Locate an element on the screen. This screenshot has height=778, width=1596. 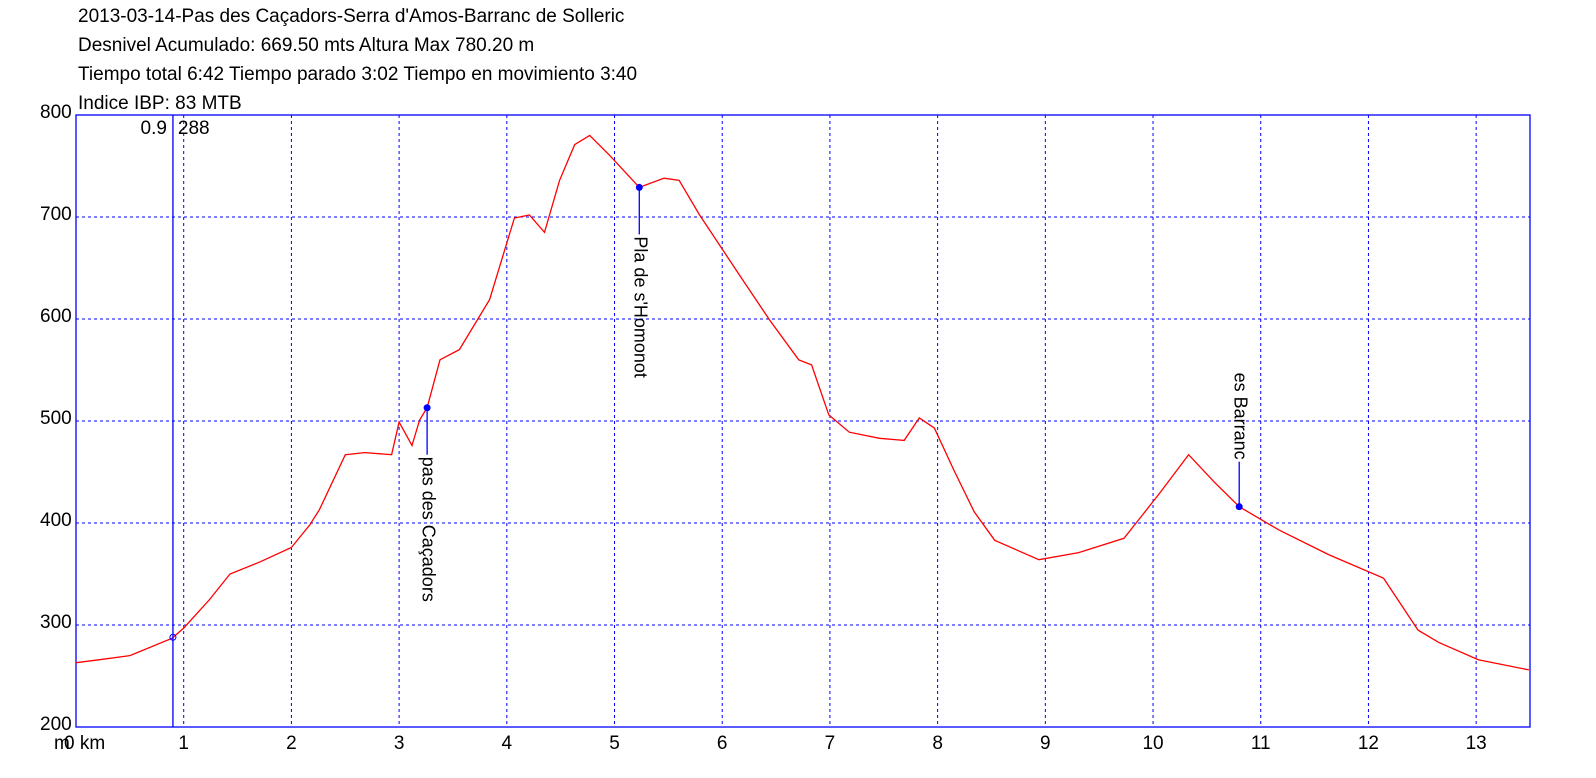
waypoint-label: Pla de s'Homonot is located at coordinates (641, 307).